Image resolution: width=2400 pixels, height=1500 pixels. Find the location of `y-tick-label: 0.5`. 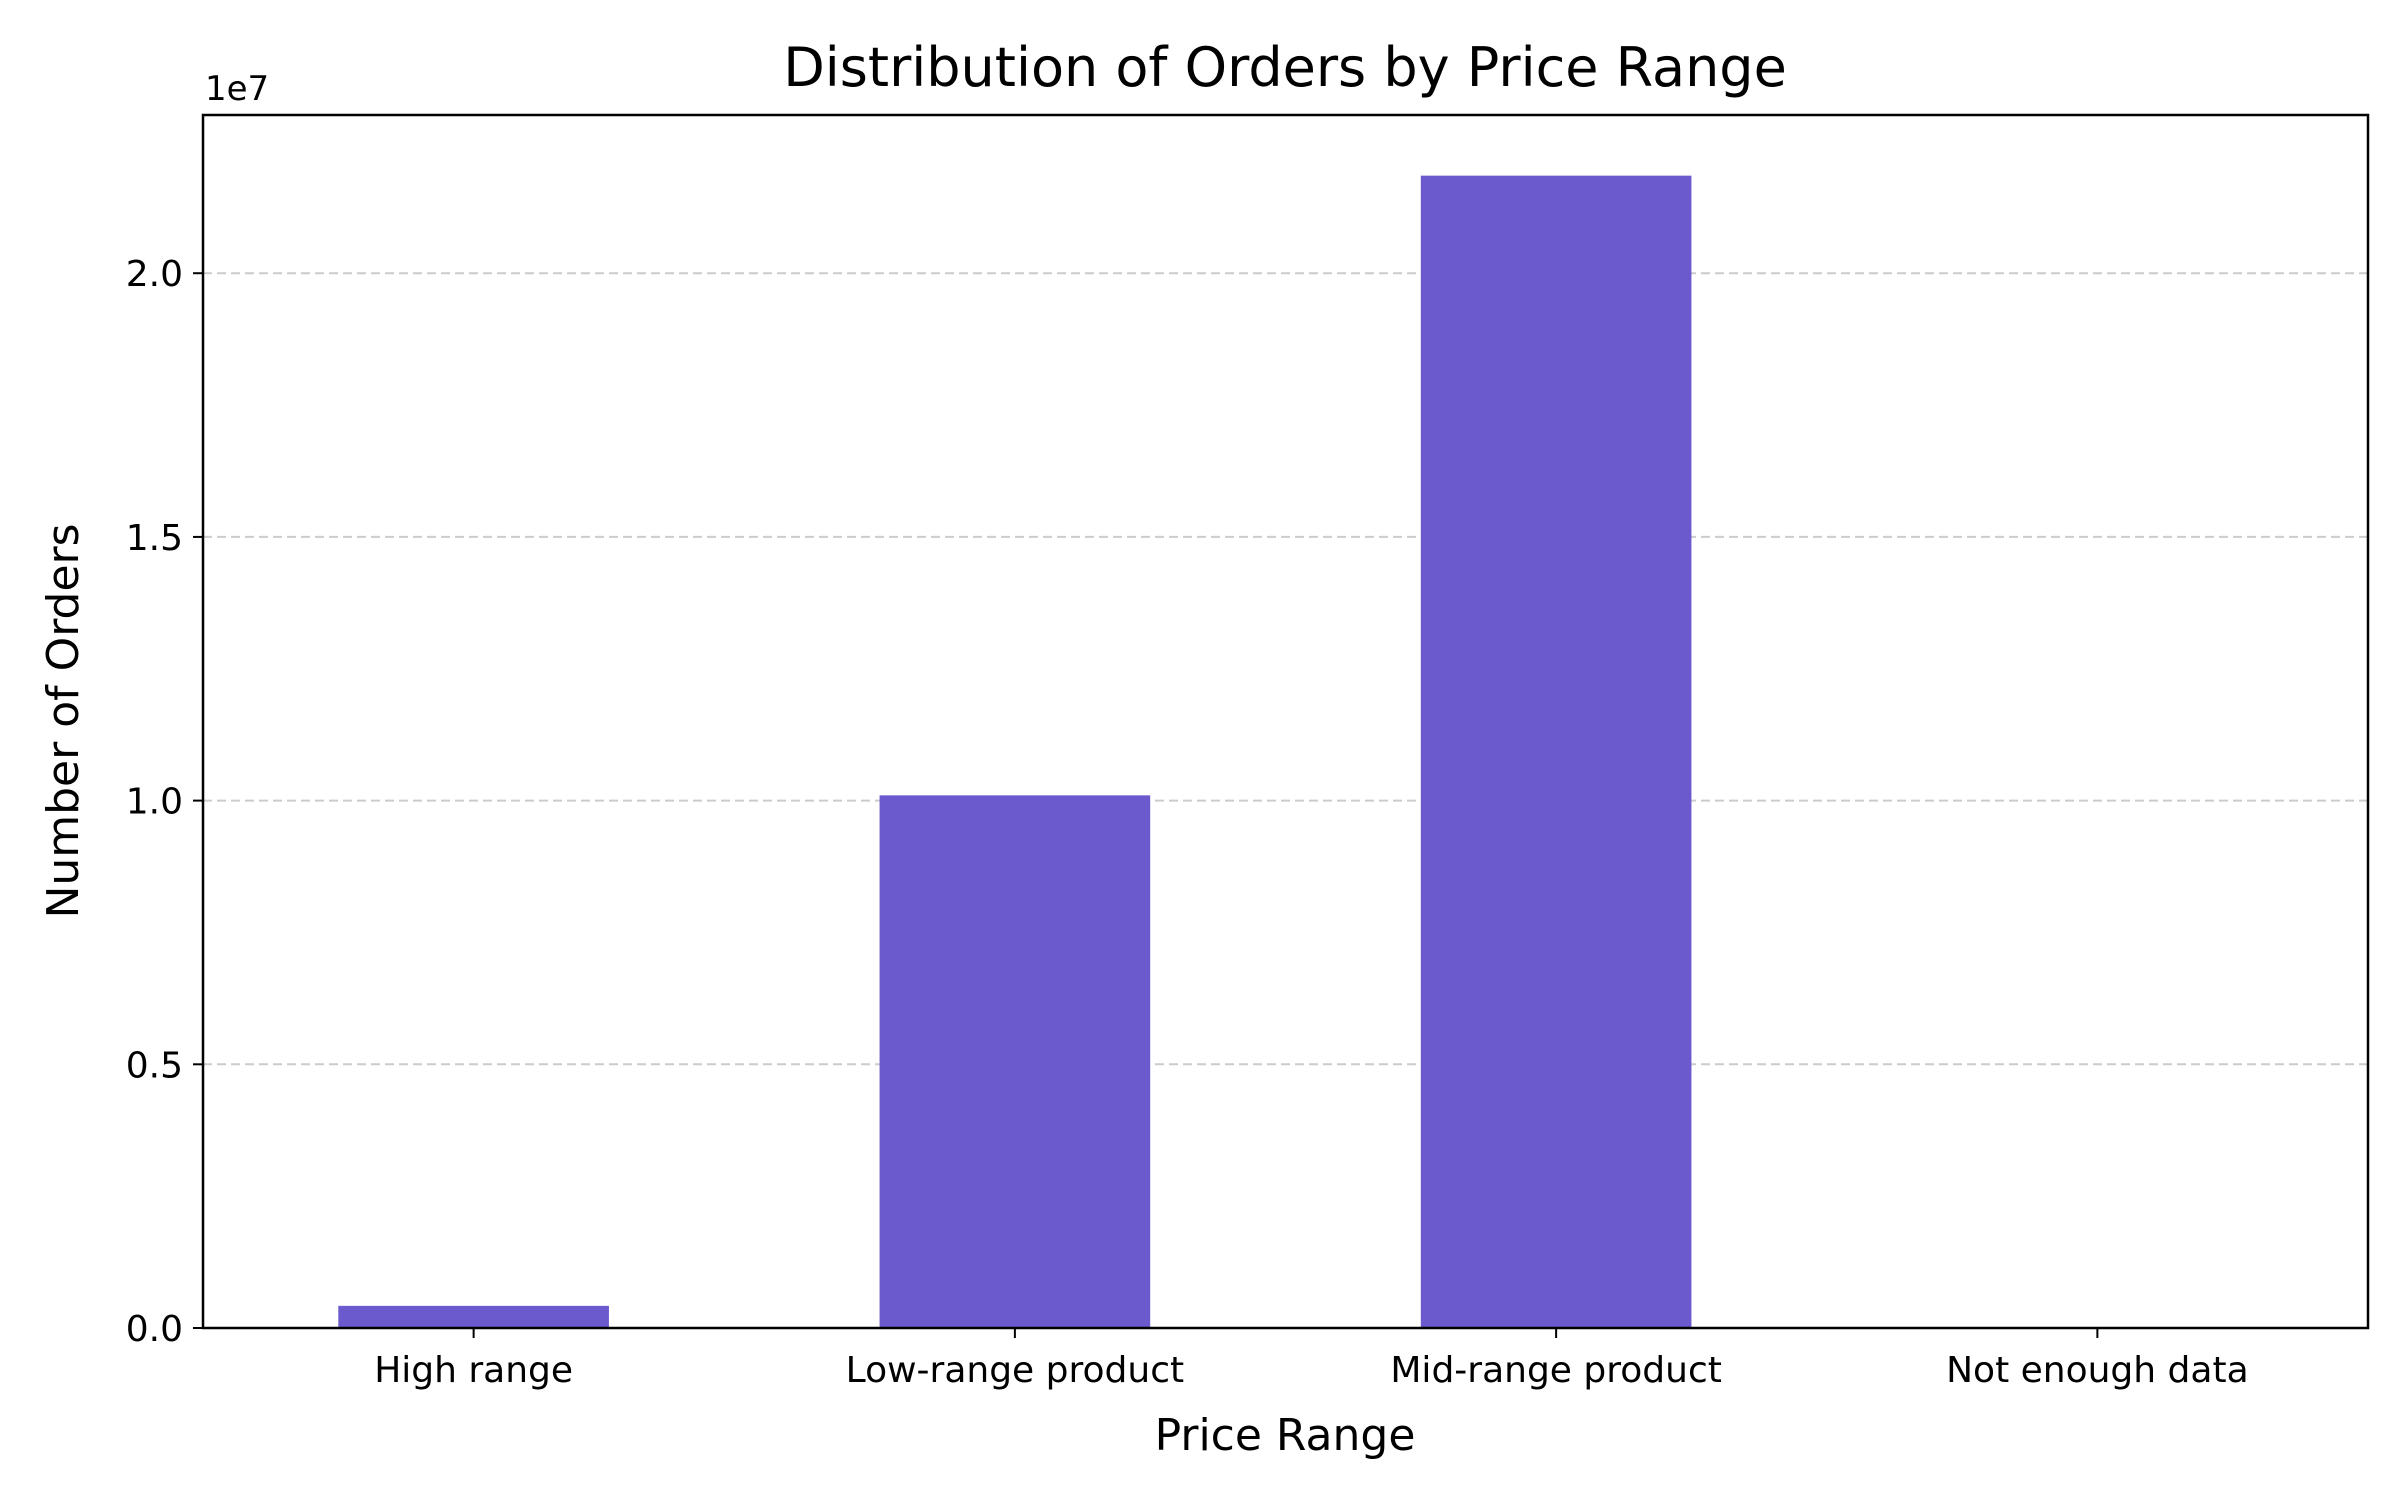

y-tick-label: 0.5 is located at coordinates (154, 1065).